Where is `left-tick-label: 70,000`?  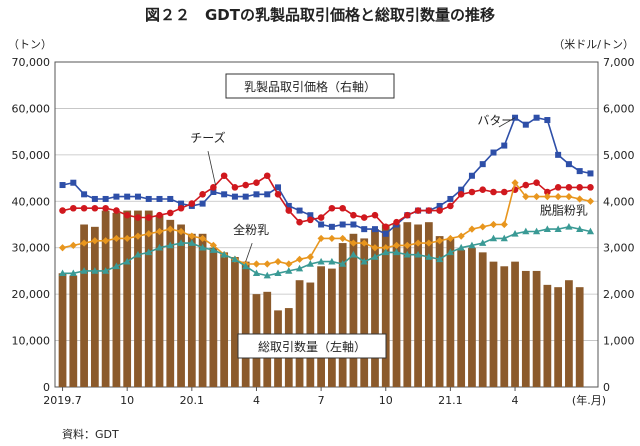
left-tick-label: 70,000 is located at coordinates (31, 62).